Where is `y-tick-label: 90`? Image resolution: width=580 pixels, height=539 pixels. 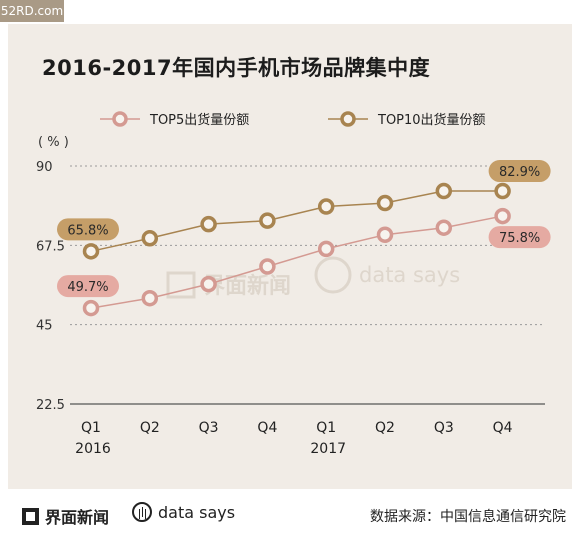 y-tick-label: 90 is located at coordinates (44, 167).